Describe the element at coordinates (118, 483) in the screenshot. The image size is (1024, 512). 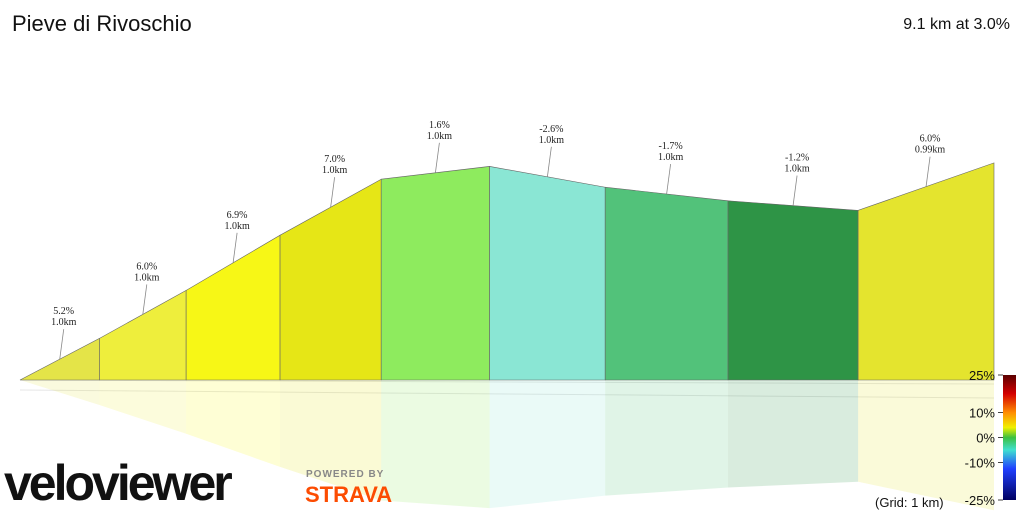
I see `logo: veloviewer` at that location.